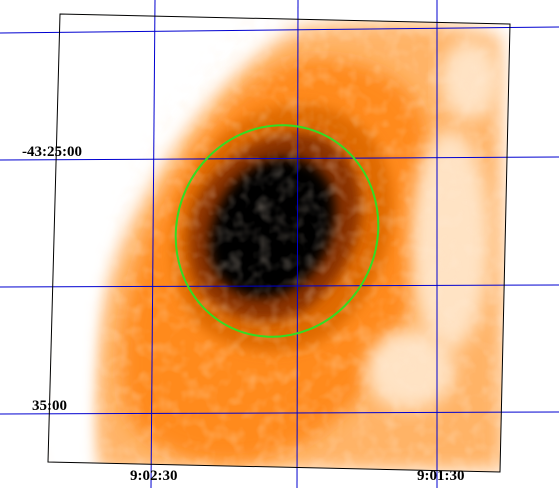 The image size is (559, 488). What do you see at coordinates (52, 152) in the screenshot?
I see `dec-label-top: -43:25:00` at bounding box center [52, 152].